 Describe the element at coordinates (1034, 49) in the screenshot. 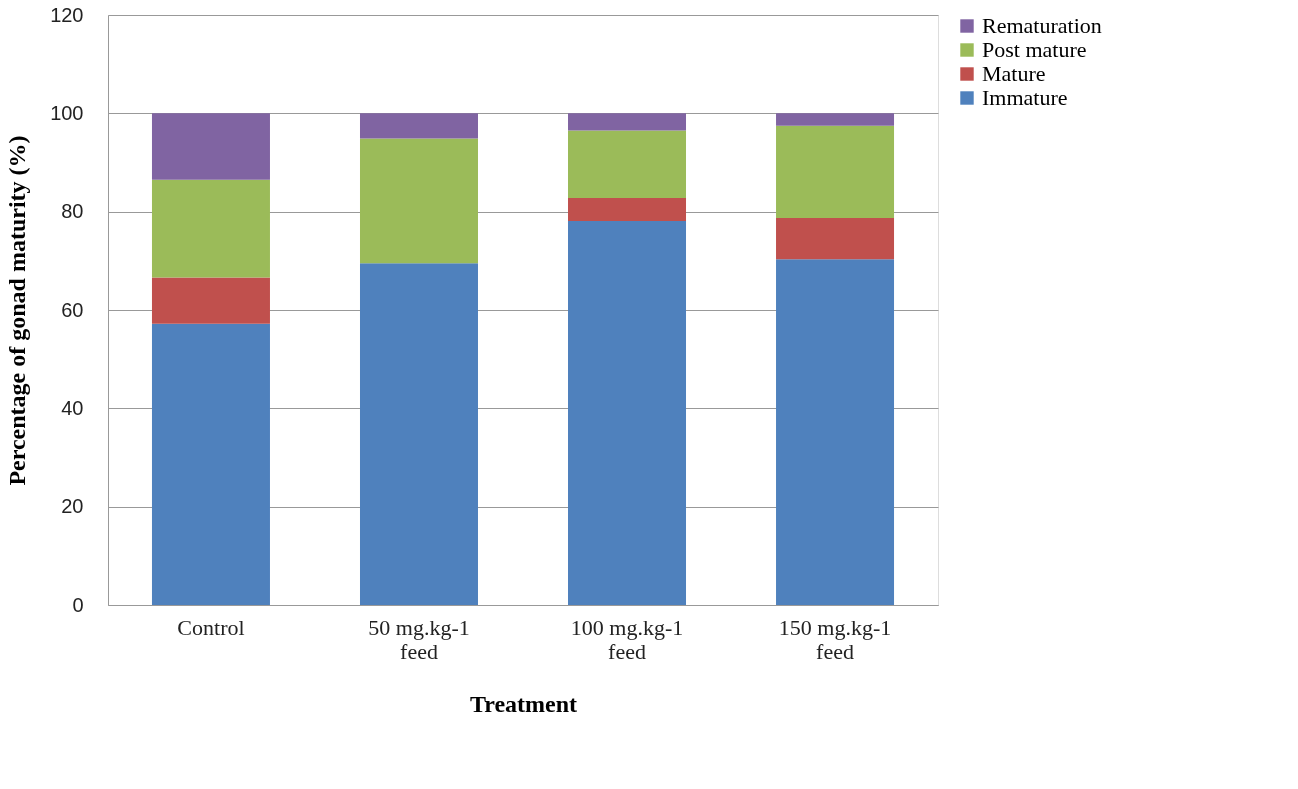

I see `legend-label: Post mature` at that location.